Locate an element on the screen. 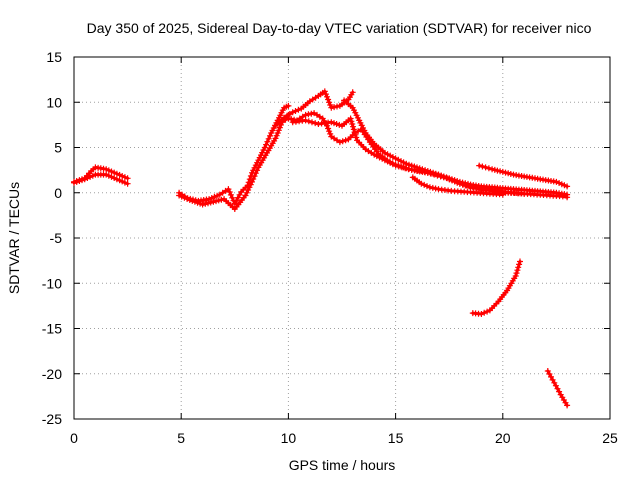 The width and height of the screenshot is (640, 480). y-tick-label: -25 is located at coordinates (52, 419).